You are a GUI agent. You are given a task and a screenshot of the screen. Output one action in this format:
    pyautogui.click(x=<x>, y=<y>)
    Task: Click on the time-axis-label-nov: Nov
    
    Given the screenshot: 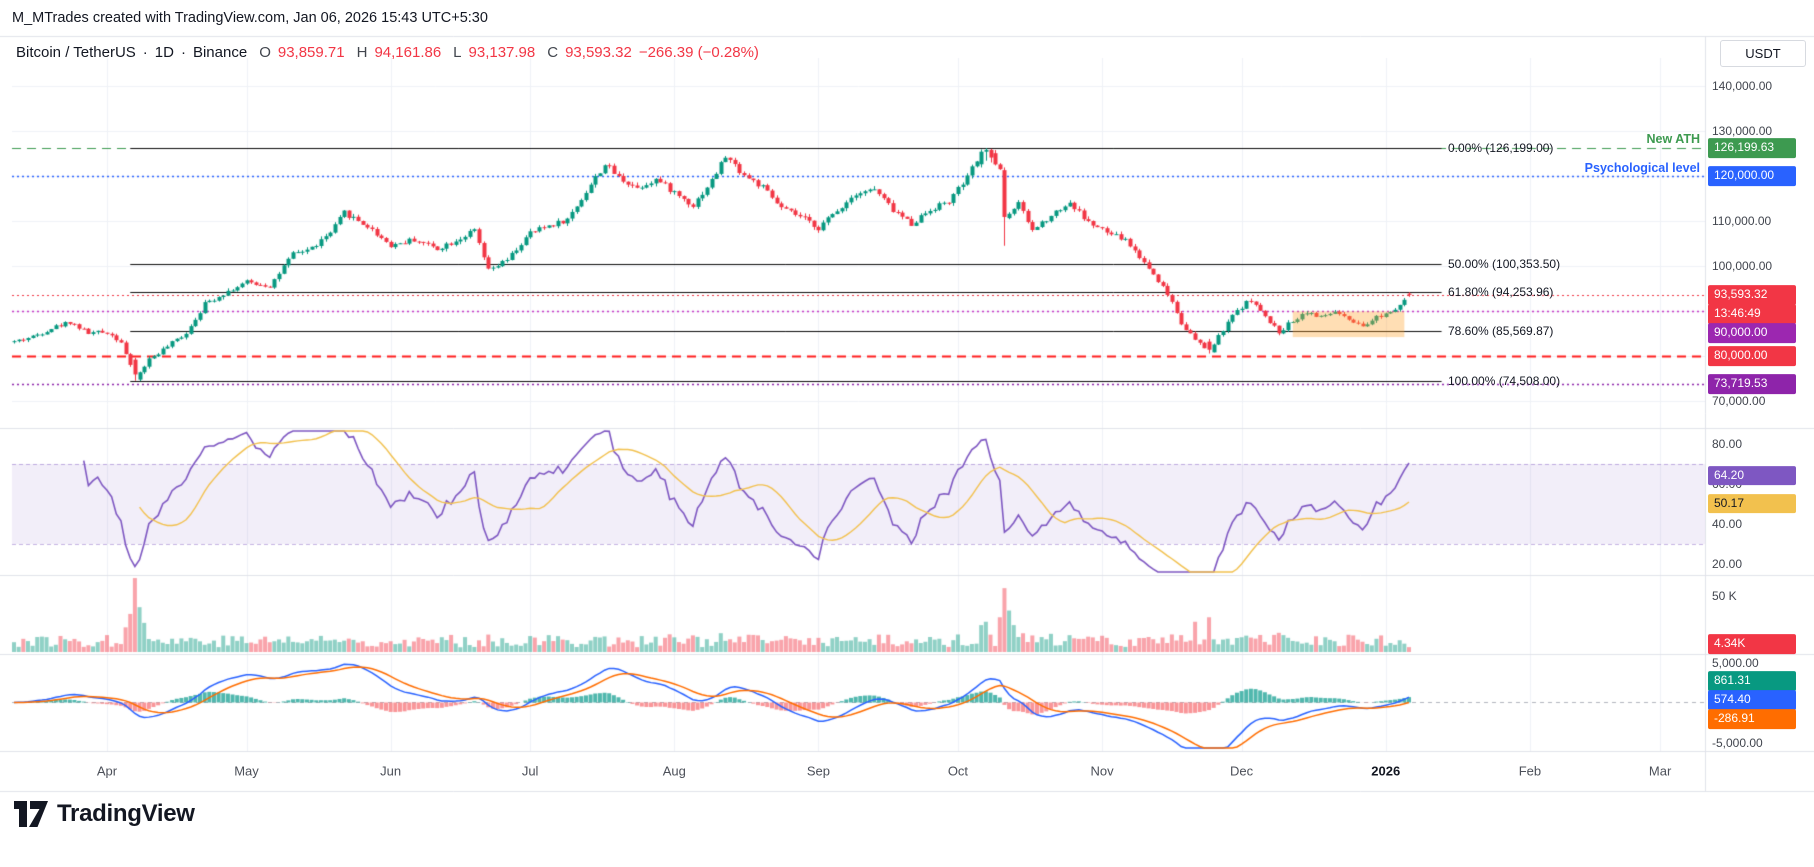 What is the action you would take?
    pyautogui.click(x=1102, y=771)
    